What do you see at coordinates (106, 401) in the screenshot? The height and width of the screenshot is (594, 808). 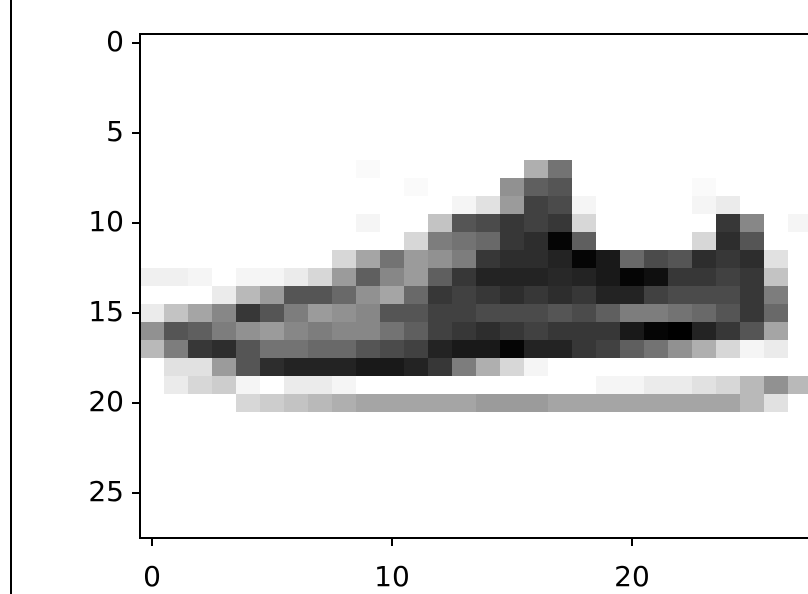 I see `y-tick-label: 20` at bounding box center [106, 401].